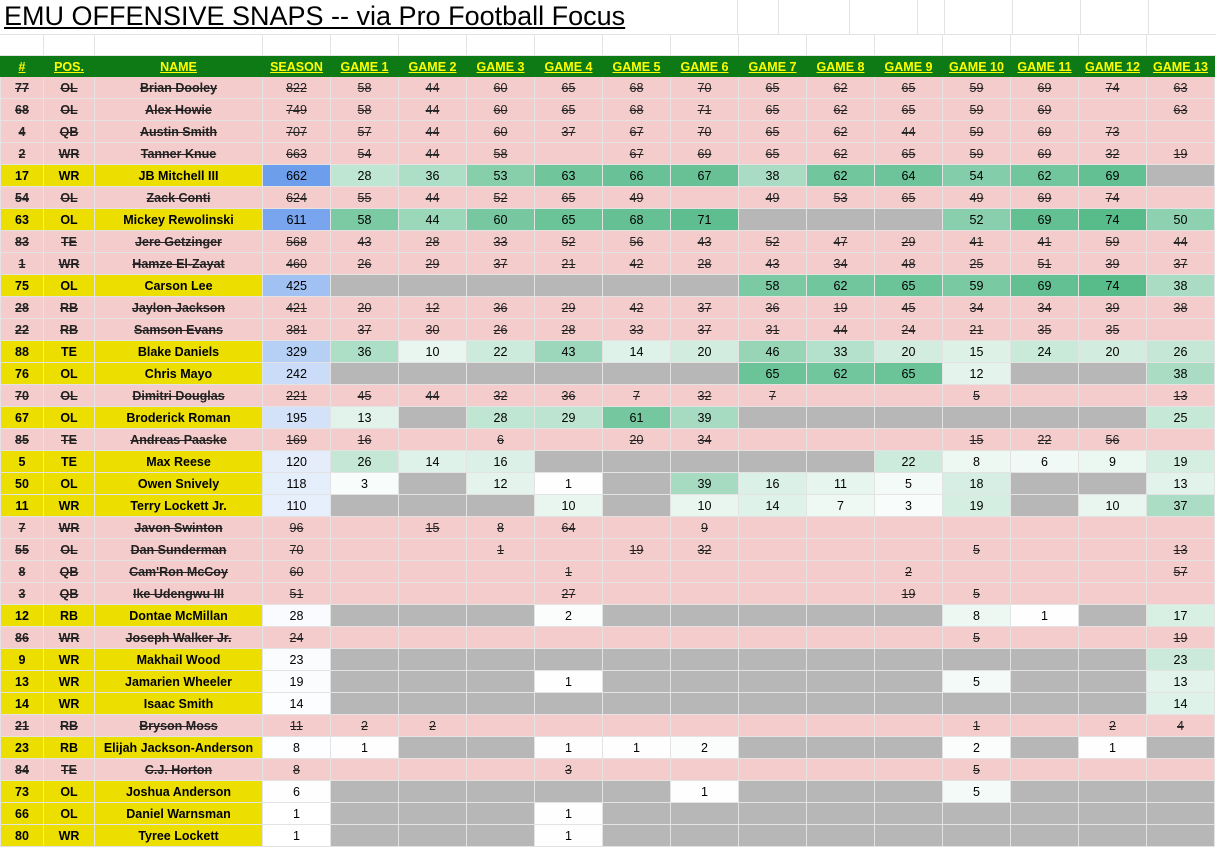  What do you see at coordinates (500, 131) in the screenshot?
I see `game-snaps-cell: 60` at bounding box center [500, 131].